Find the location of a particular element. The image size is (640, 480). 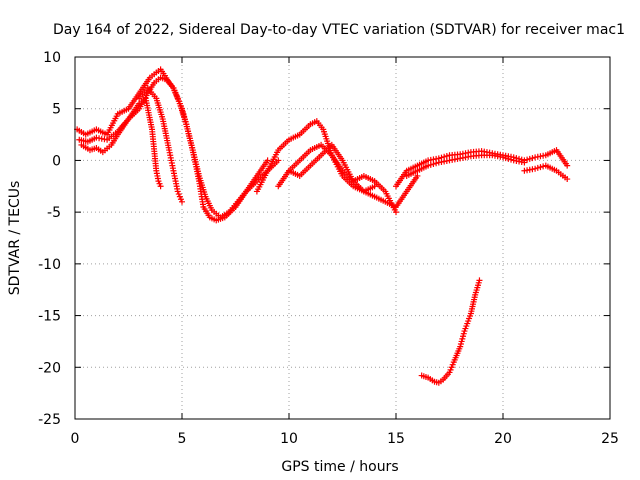

y-tick-label: -5 is located at coordinates (54, 213).